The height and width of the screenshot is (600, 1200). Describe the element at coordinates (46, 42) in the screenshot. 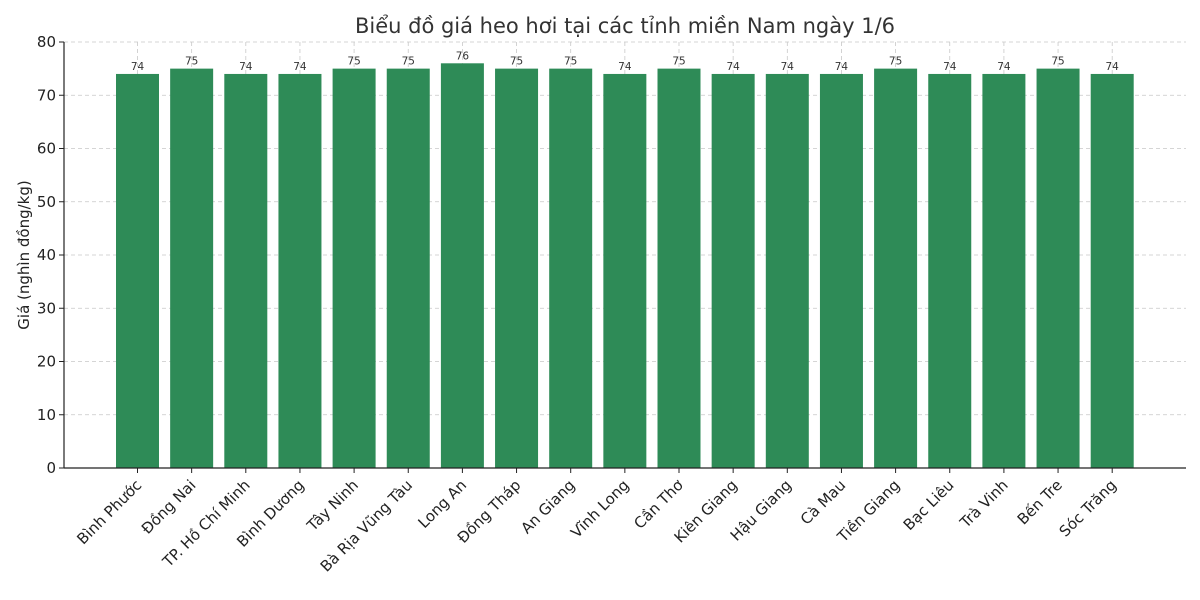

I see `y-tick-label: 80` at that location.